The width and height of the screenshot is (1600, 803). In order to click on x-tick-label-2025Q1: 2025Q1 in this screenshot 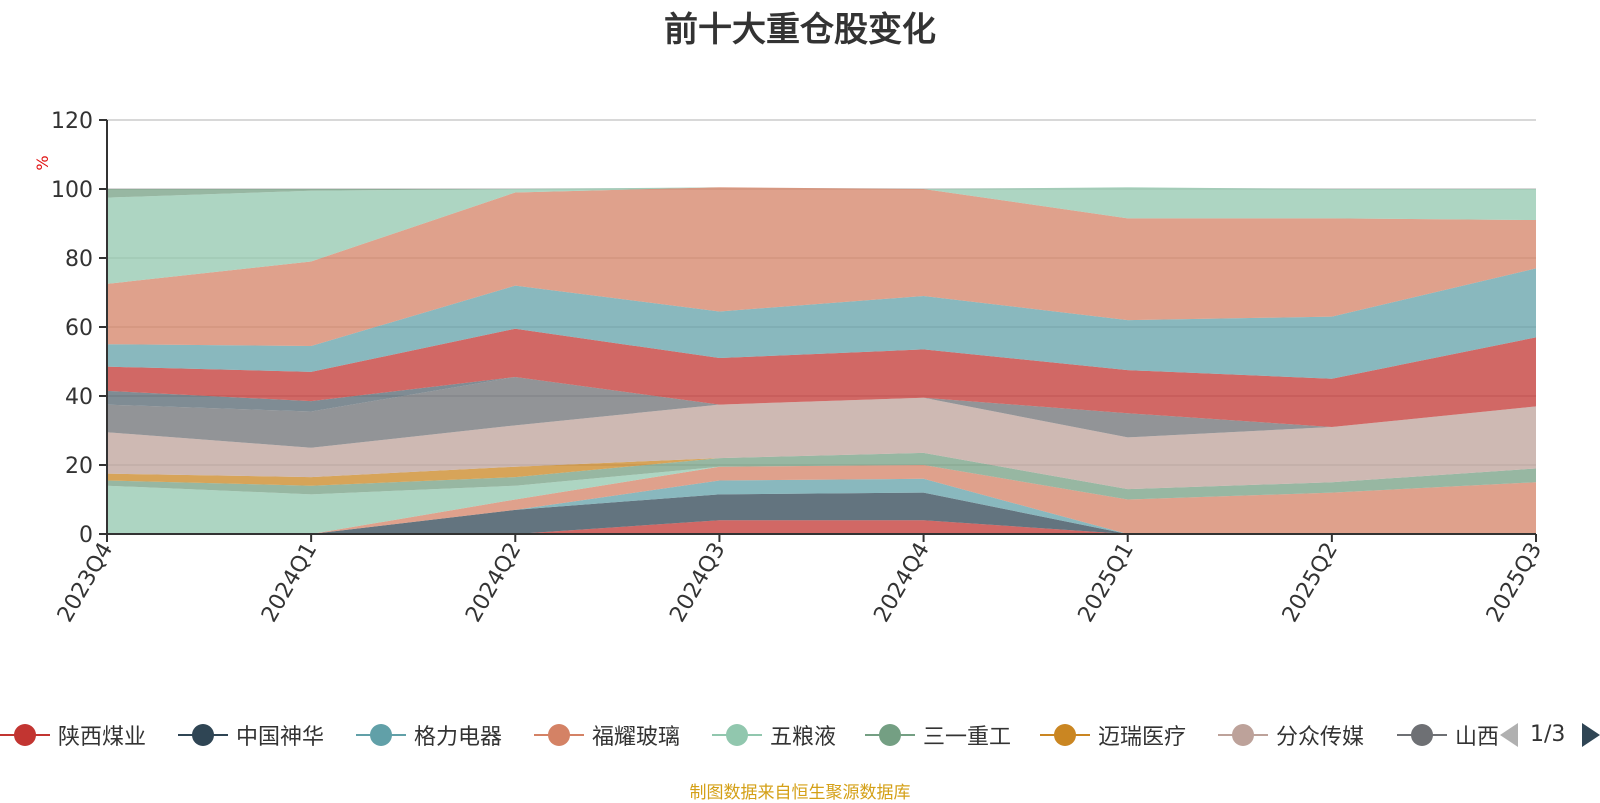, I will do `click(1106, 583)`.